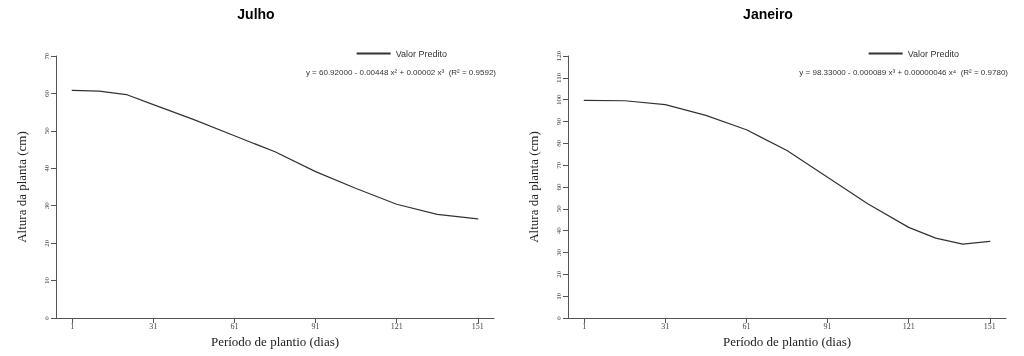 Image resolution: width=1024 pixels, height=356 pixels. Describe the element at coordinates (275, 154) in the screenshot. I see `line-series` at that location.